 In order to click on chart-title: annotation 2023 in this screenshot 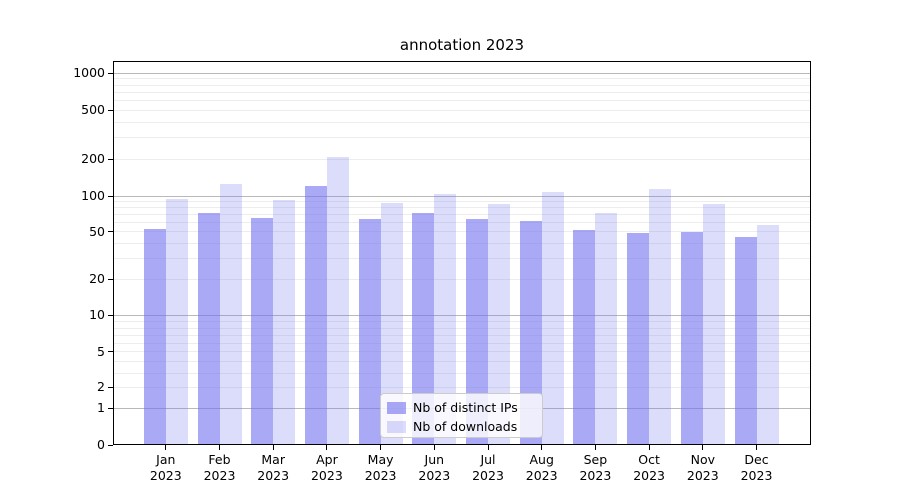, I will do `click(462, 45)`.